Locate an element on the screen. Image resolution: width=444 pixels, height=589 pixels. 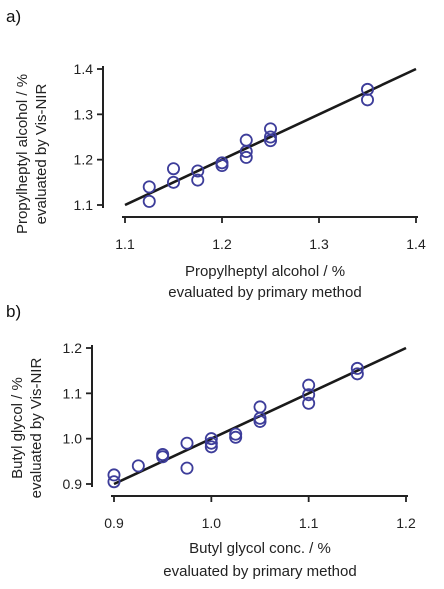
y-axis-title-line-1: Propylheptyl alcohol / % is located at coordinates (22, 154).